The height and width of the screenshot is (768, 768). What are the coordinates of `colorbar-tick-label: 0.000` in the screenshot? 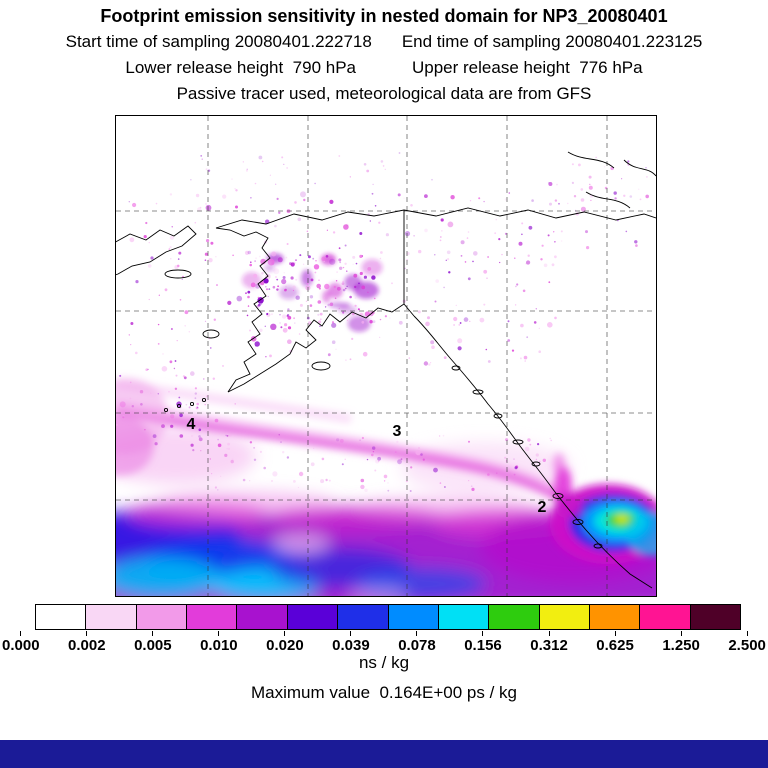 It's located at (21, 642).